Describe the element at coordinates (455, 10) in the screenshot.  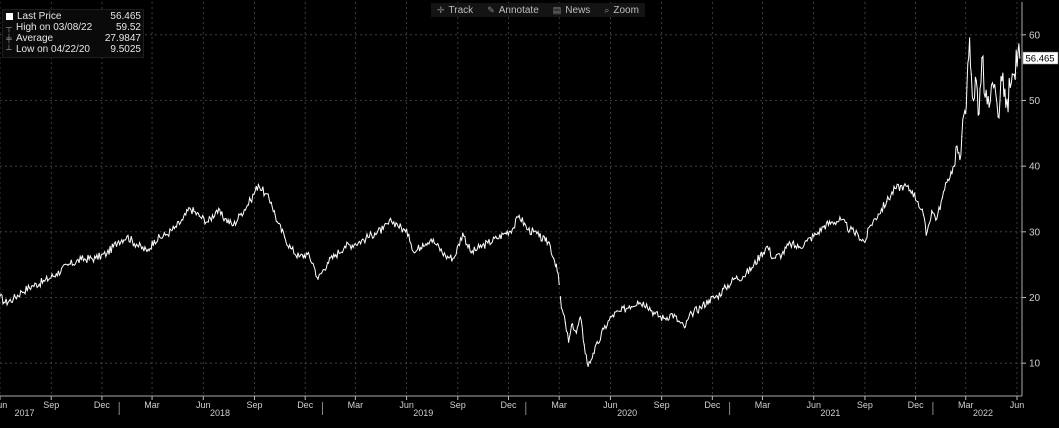
I see `track-button: ✛ Track` at that location.